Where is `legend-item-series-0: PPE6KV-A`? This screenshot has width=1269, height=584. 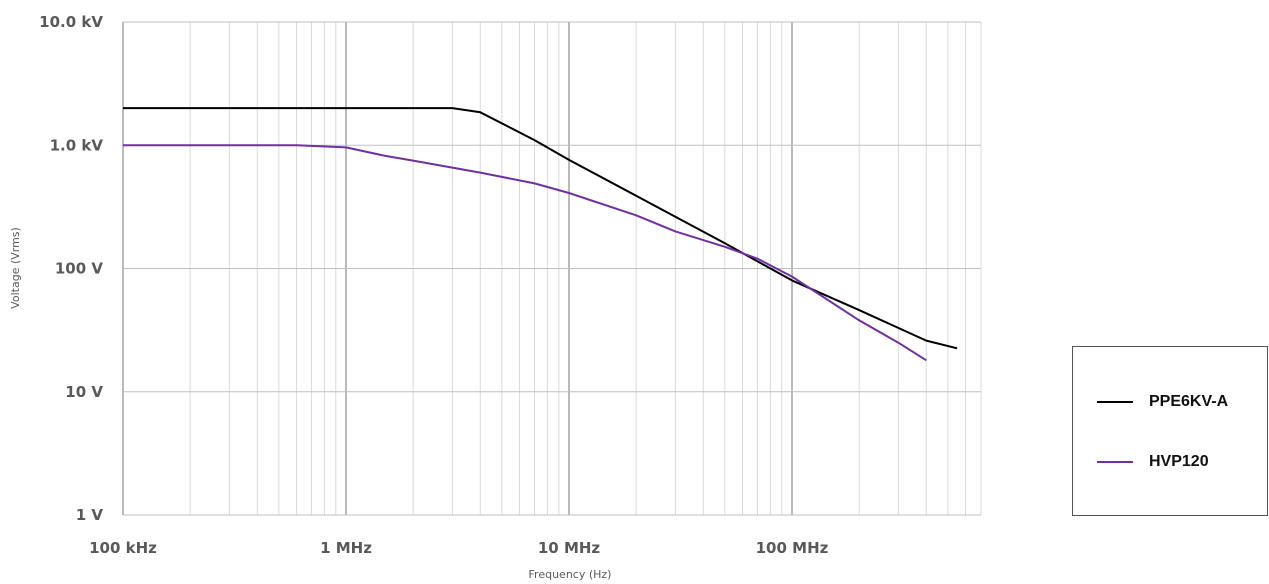
legend-item-series-0: PPE6KV-A is located at coordinates (1162, 402).